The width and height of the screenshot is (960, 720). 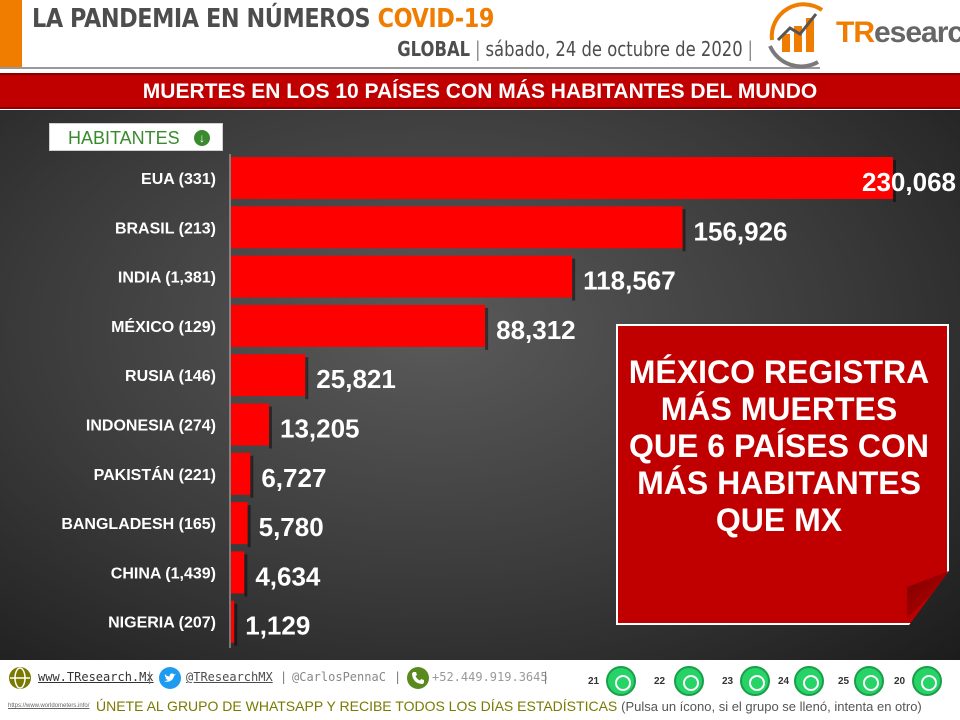 What do you see at coordinates (277, 626) in the screenshot?
I see `data-label: 1,129` at bounding box center [277, 626].